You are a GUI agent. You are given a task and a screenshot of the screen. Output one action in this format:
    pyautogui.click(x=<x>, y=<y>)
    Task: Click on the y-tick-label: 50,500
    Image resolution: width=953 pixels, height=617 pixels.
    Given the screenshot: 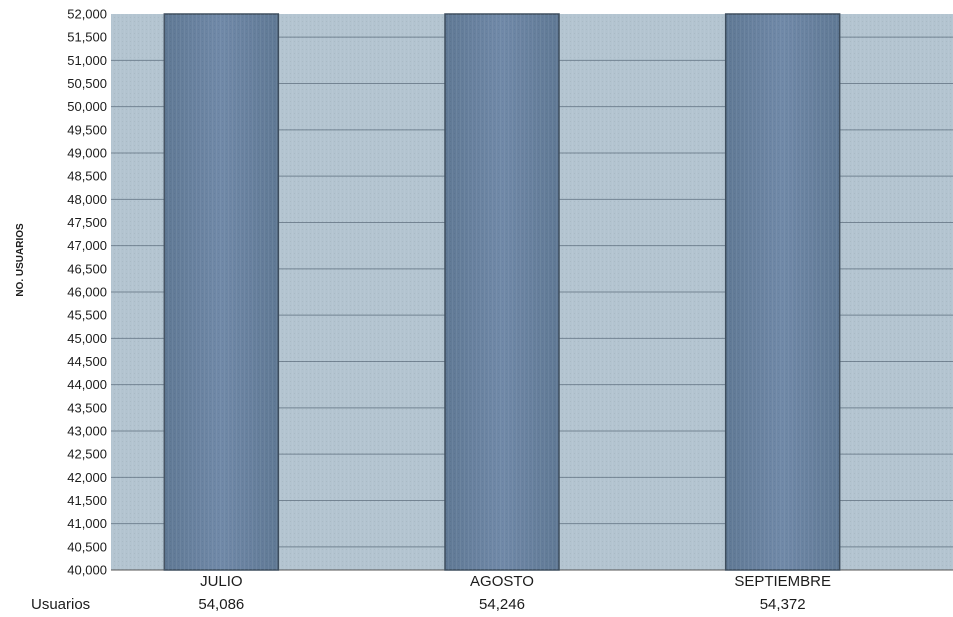 What is the action you would take?
    pyautogui.click(x=87, y=83)
    